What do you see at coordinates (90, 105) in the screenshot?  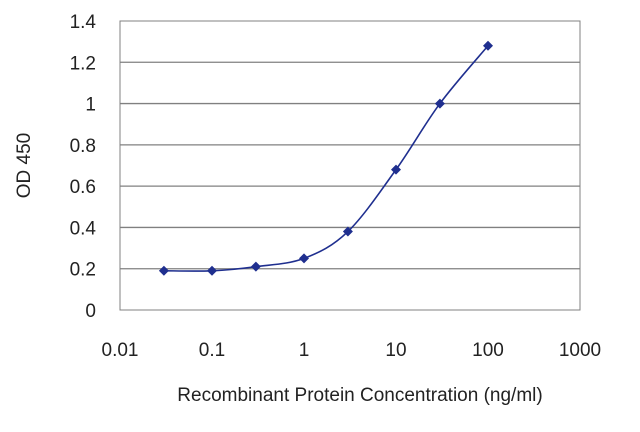 I see `y-tick-label: 1` at bounding box center [90, 105].